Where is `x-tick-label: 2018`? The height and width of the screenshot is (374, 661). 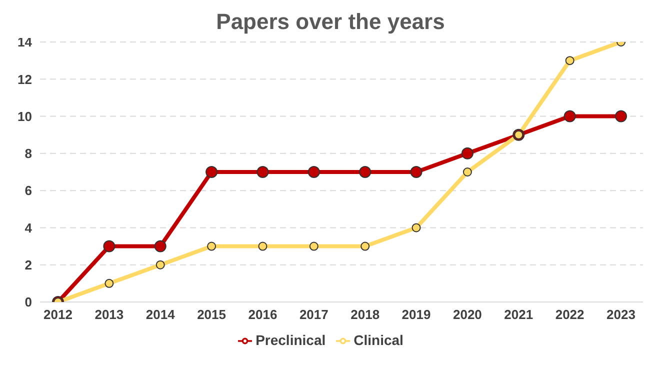
x-tick-label: 2018 is located at coordinates (365, 314).